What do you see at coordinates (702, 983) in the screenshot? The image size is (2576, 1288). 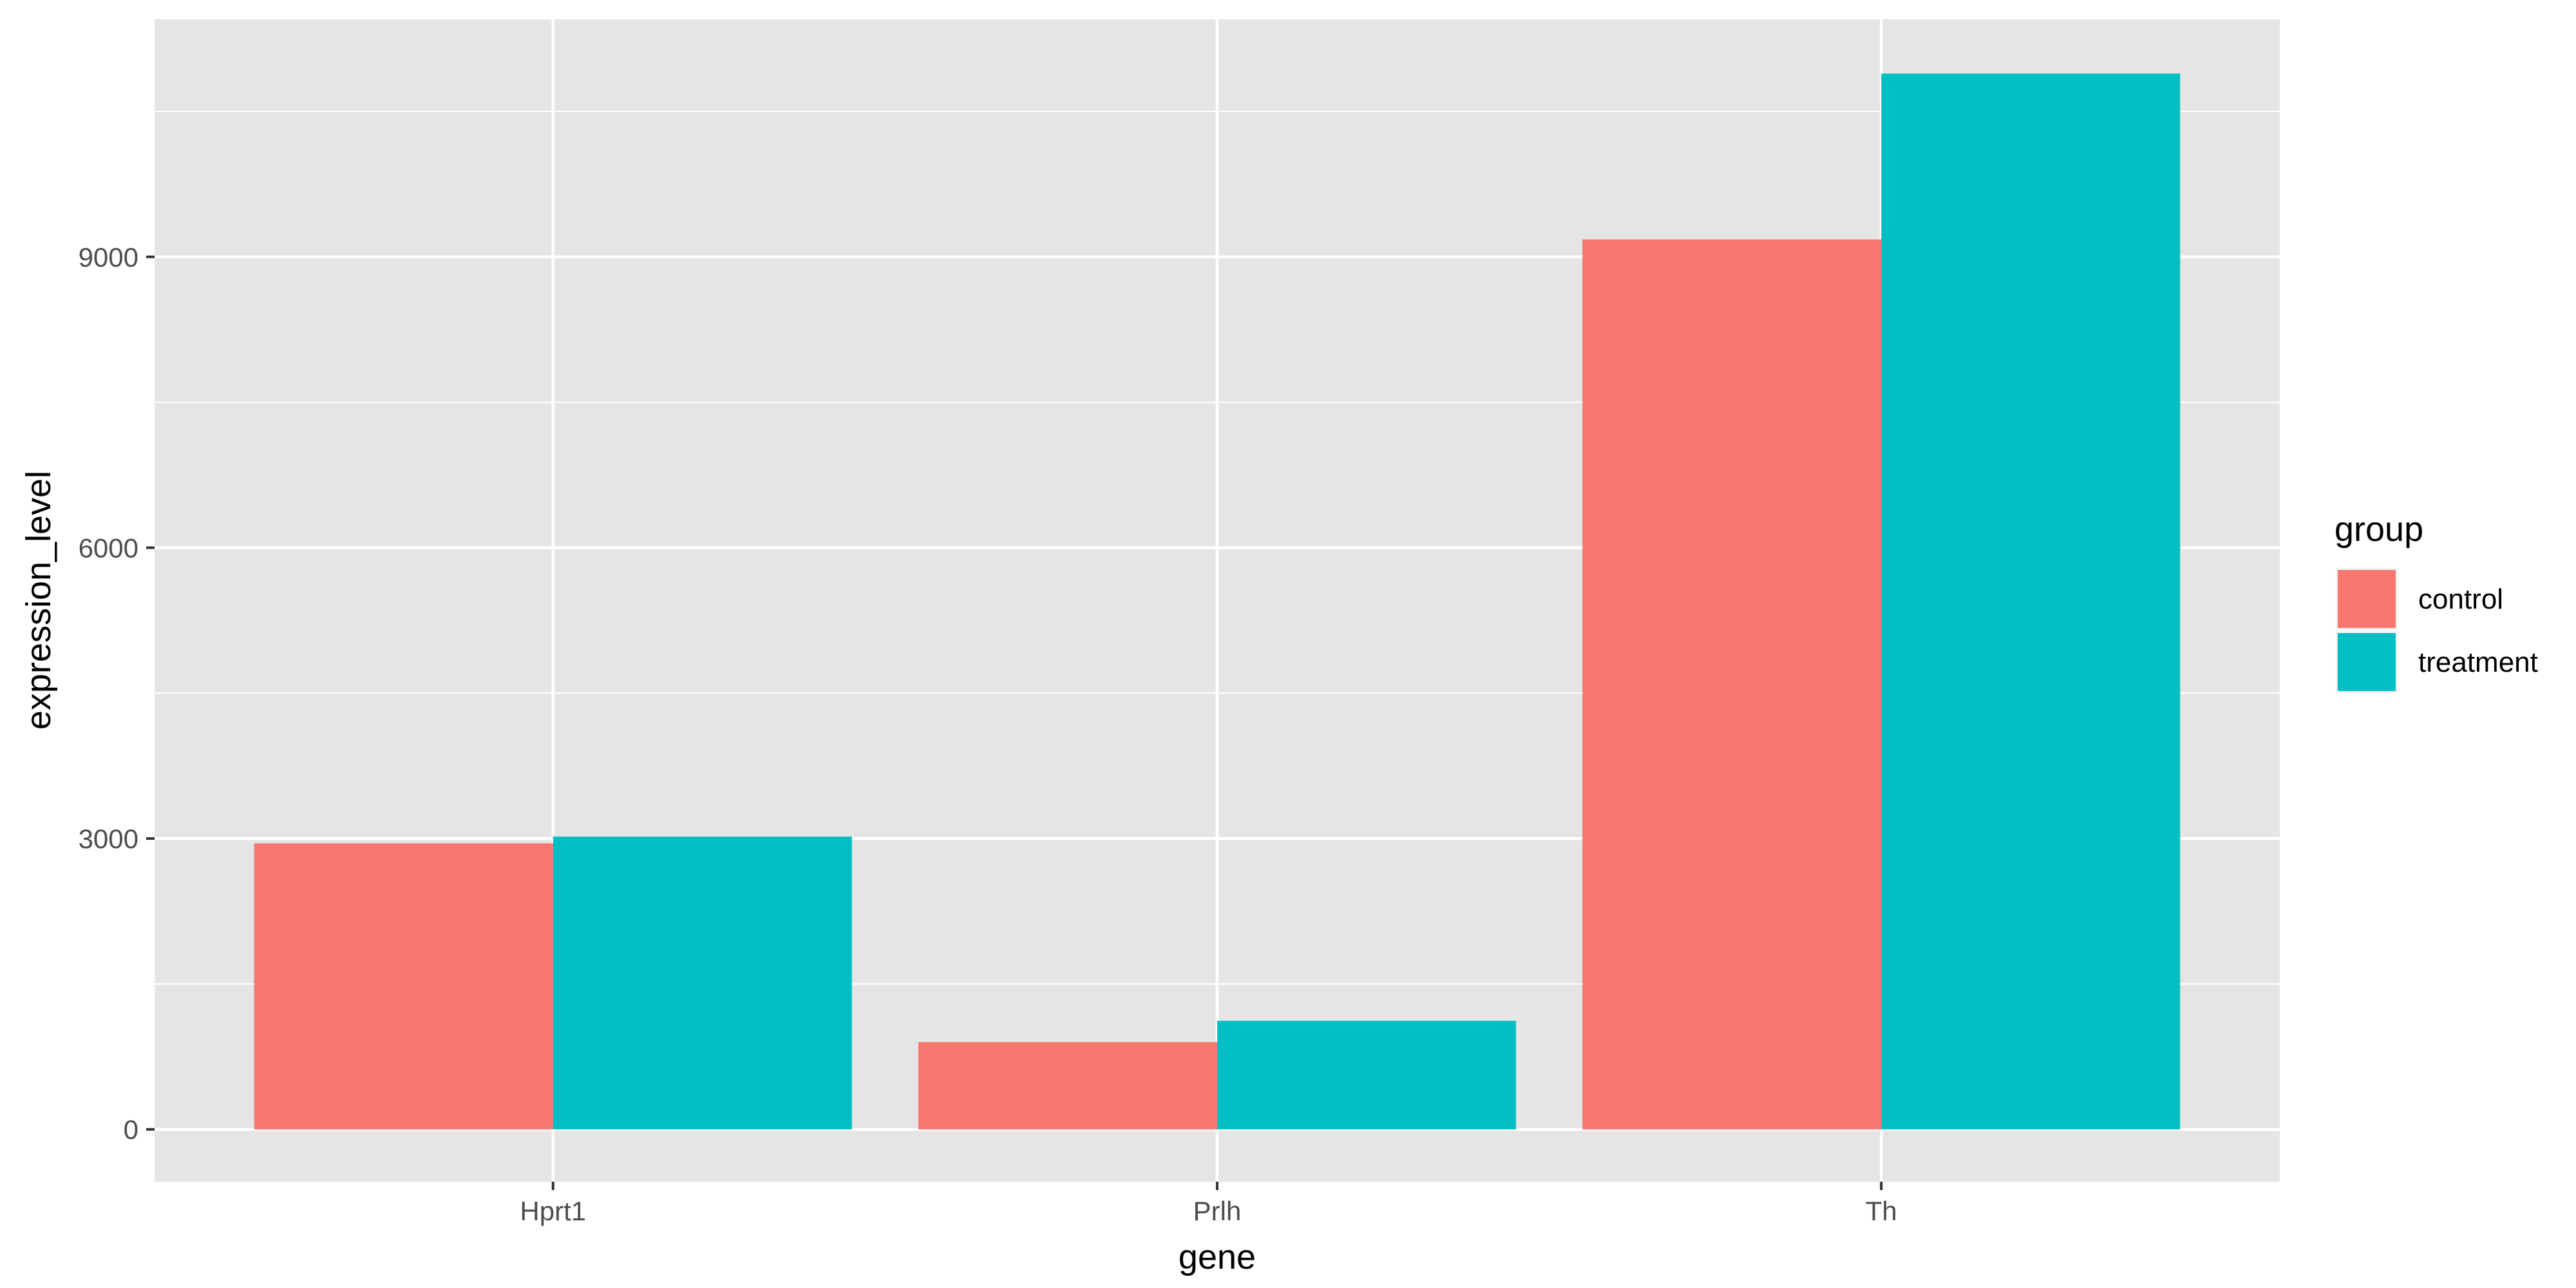 I see `bar-treatment-Hprt1` at bounding box center [702, 983].